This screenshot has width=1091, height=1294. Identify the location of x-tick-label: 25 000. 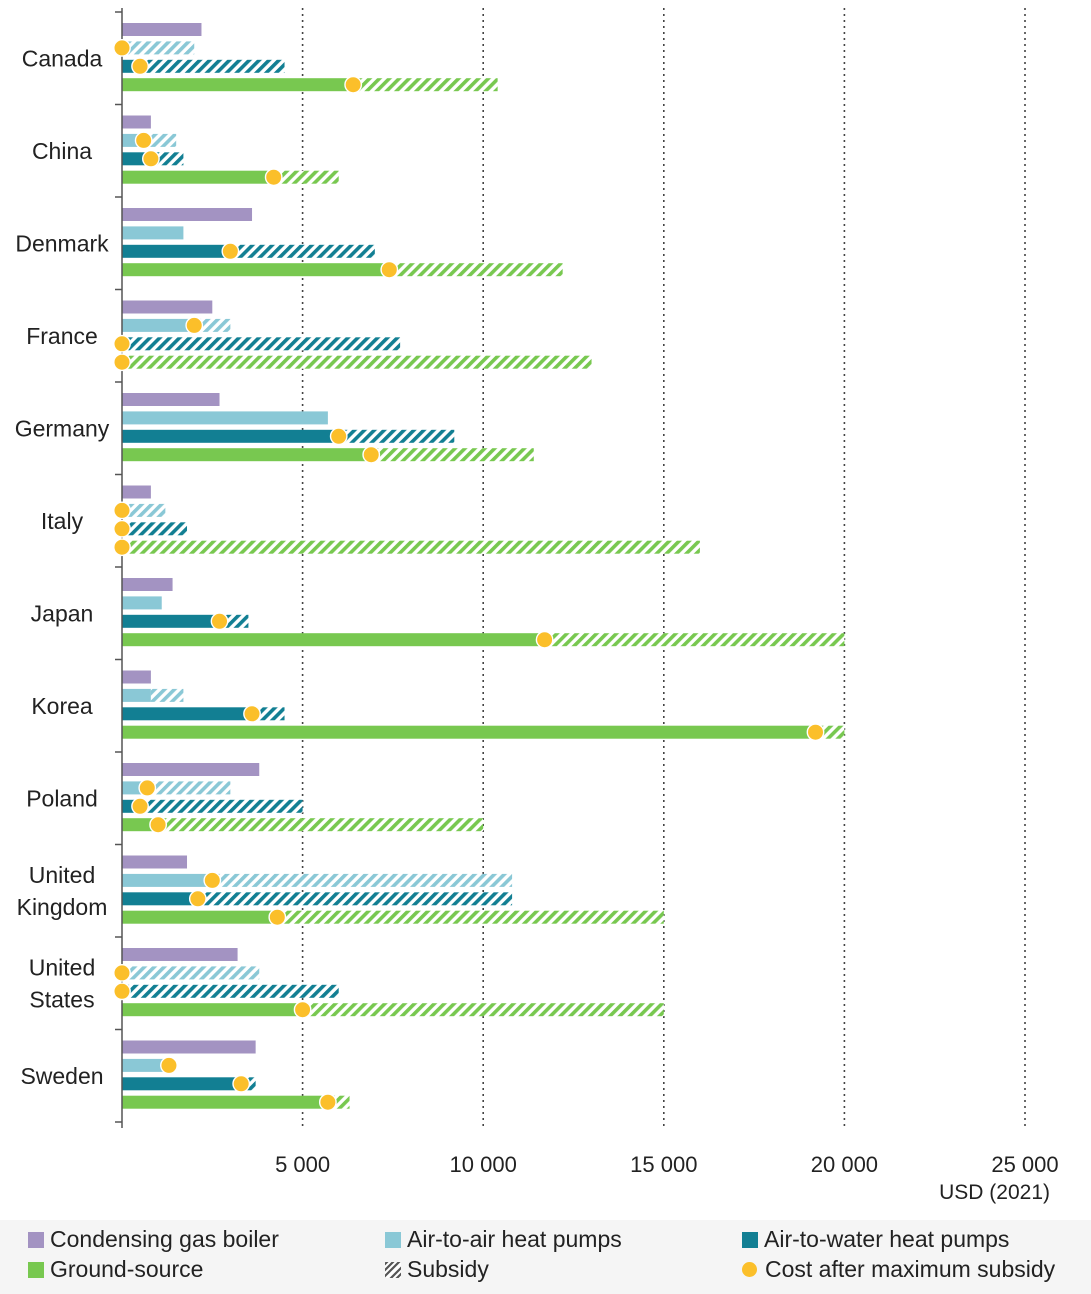
(1024, 1164).